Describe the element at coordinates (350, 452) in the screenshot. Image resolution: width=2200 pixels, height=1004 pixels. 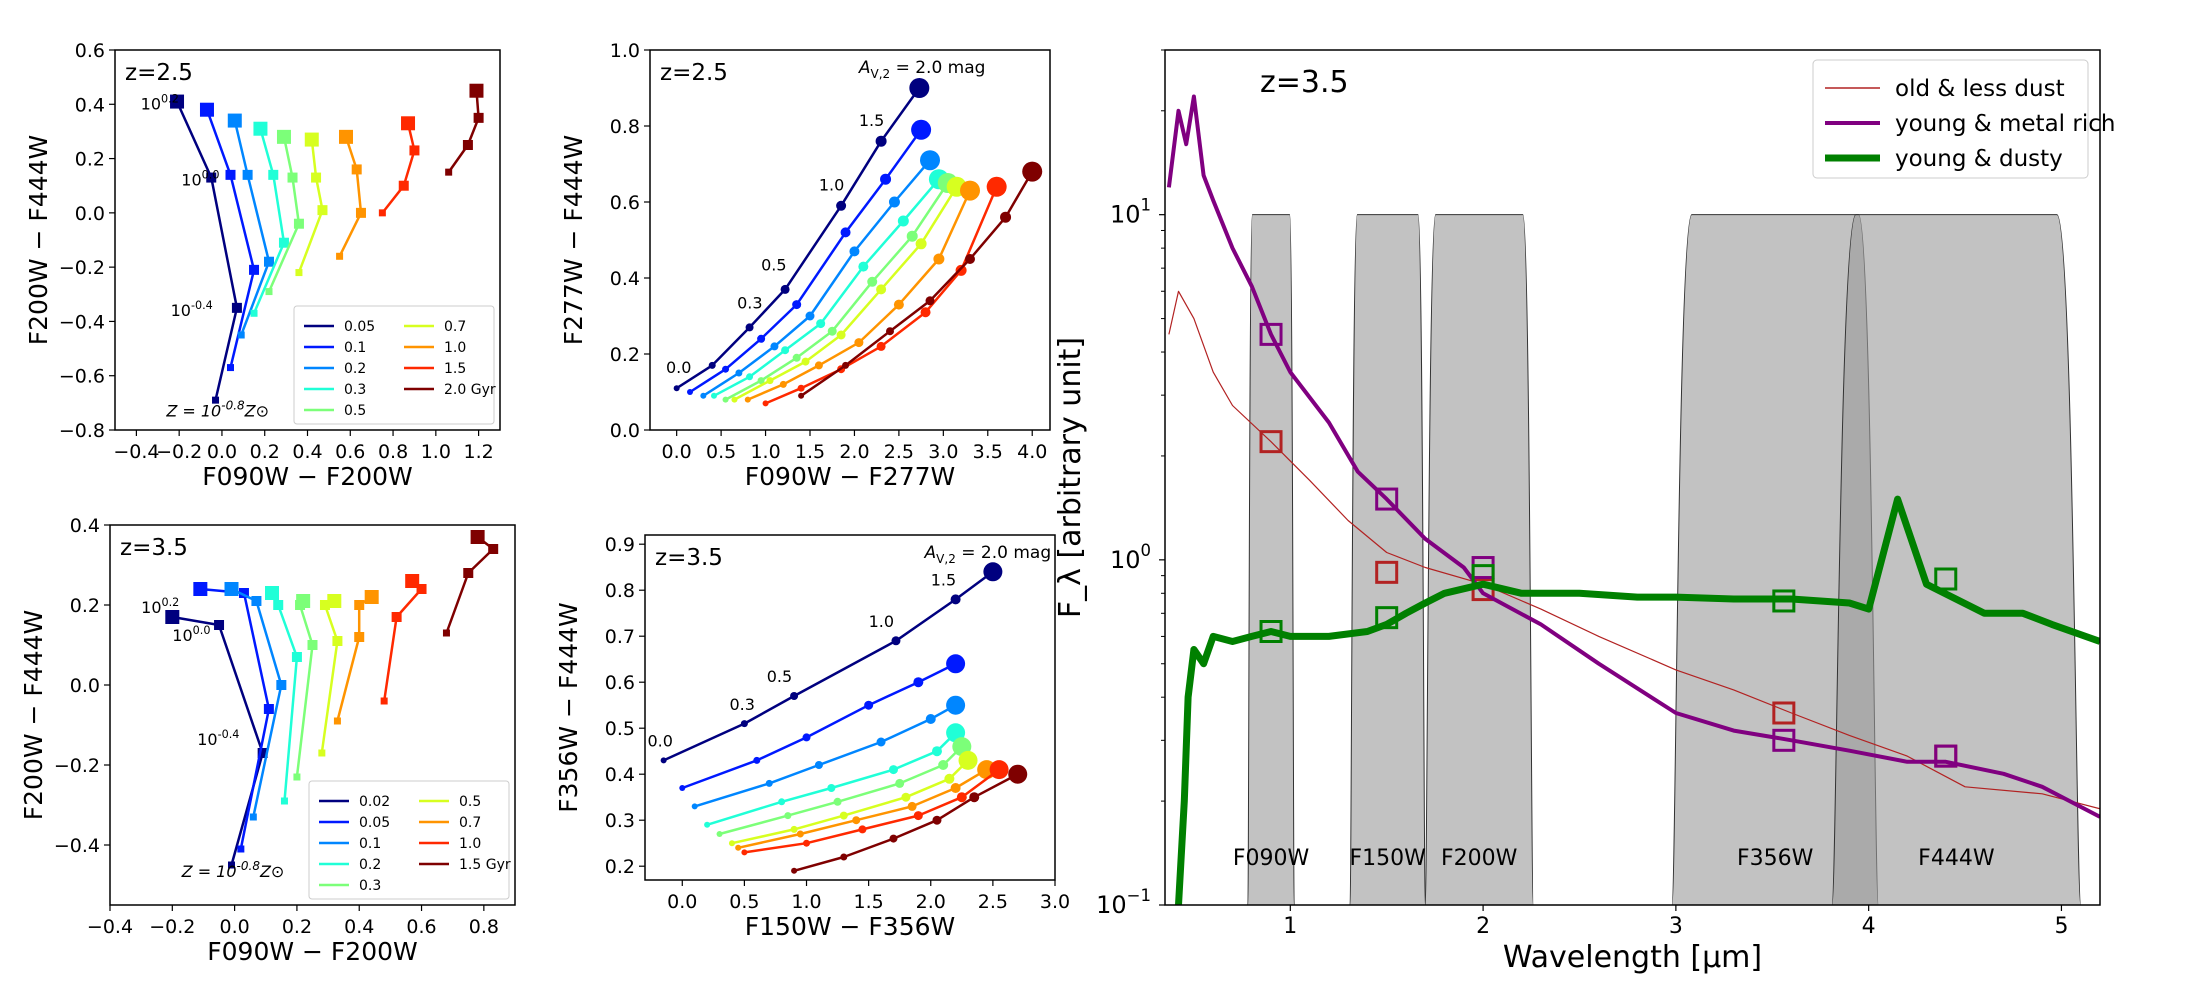
I see `x-tick-label: 0.6` at that location.